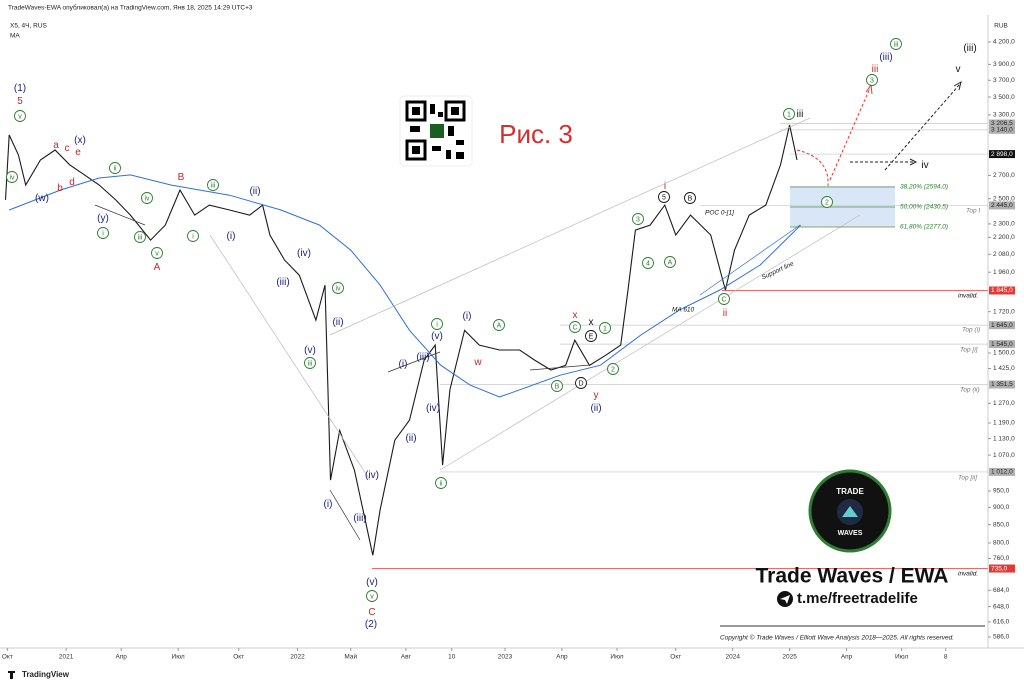 The width and height of the screenshot is (1024, 686). Describe the element at coordinates (1004, 353) in the screenshot. I see `y-tick-label: 1 500,0` at that location.